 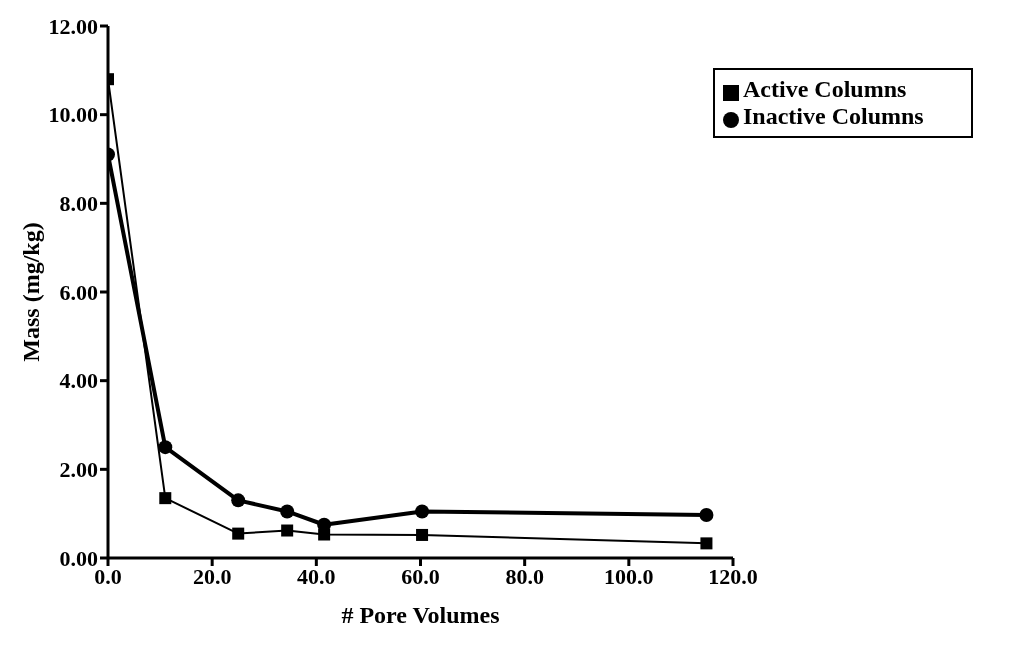 I want to click on y-tick-label: 8.00, so click(x=78, y=204).